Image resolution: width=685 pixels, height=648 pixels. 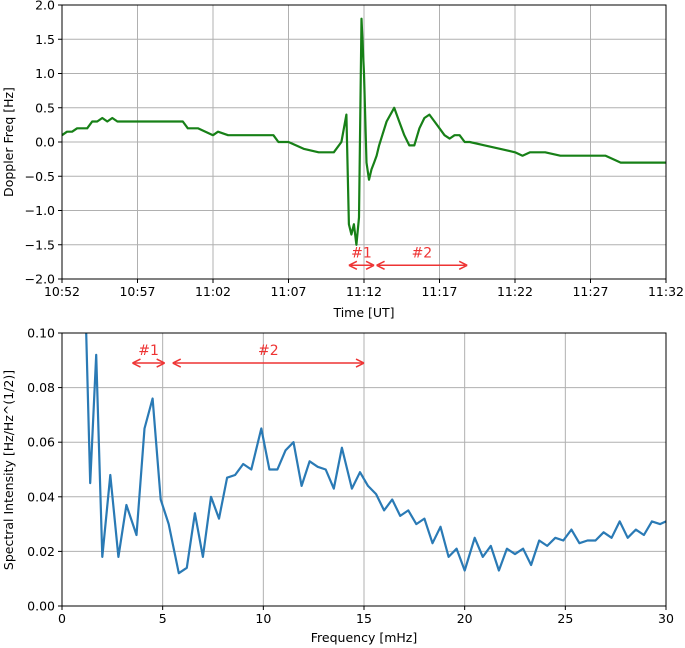 I want to click on spectrum-xlabel: Frequency [mHz], so click(x=364, y=637).